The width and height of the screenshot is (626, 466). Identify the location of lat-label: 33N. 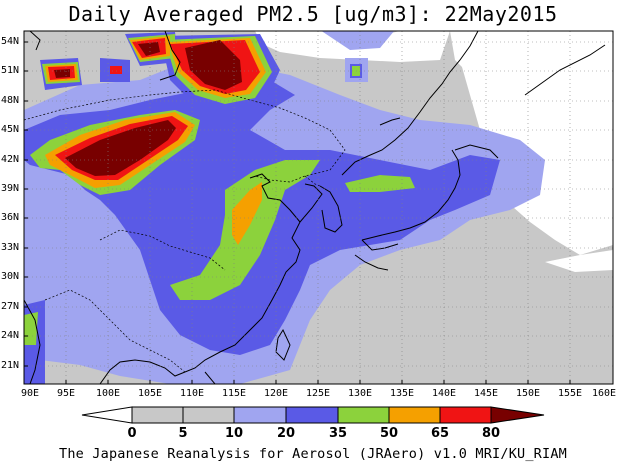
(10, 247).